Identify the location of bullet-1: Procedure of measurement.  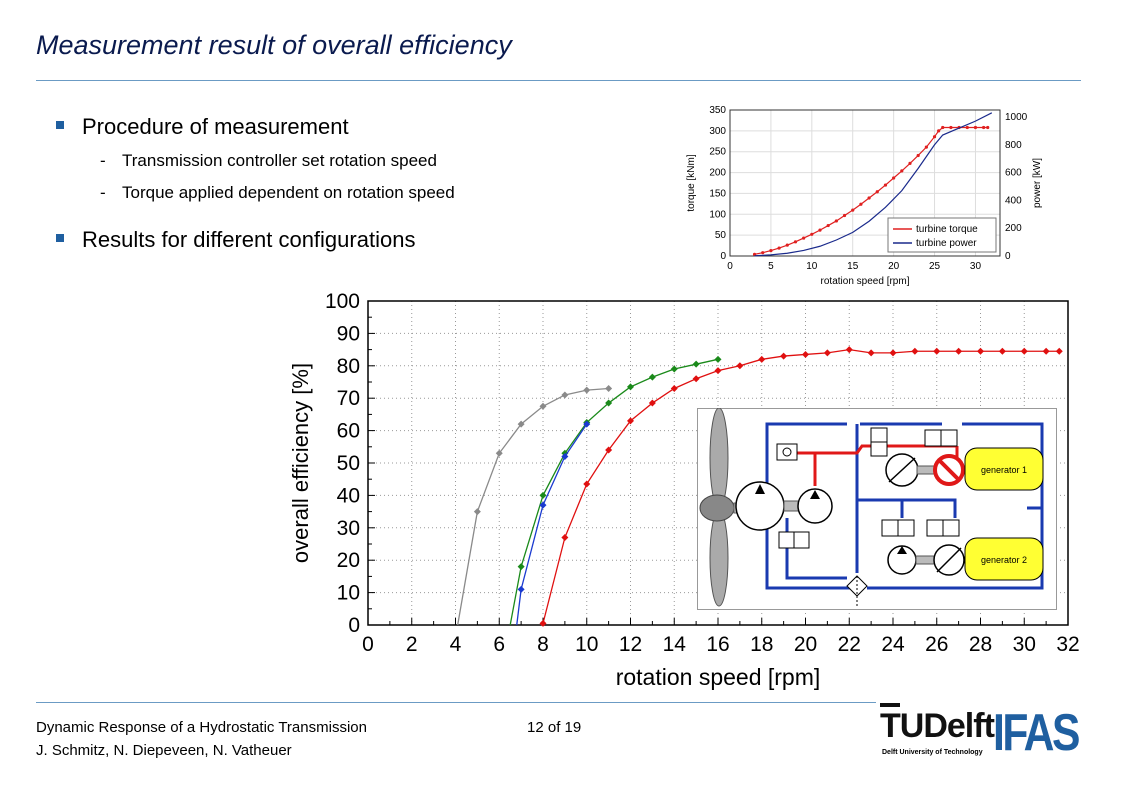
(202, 127).